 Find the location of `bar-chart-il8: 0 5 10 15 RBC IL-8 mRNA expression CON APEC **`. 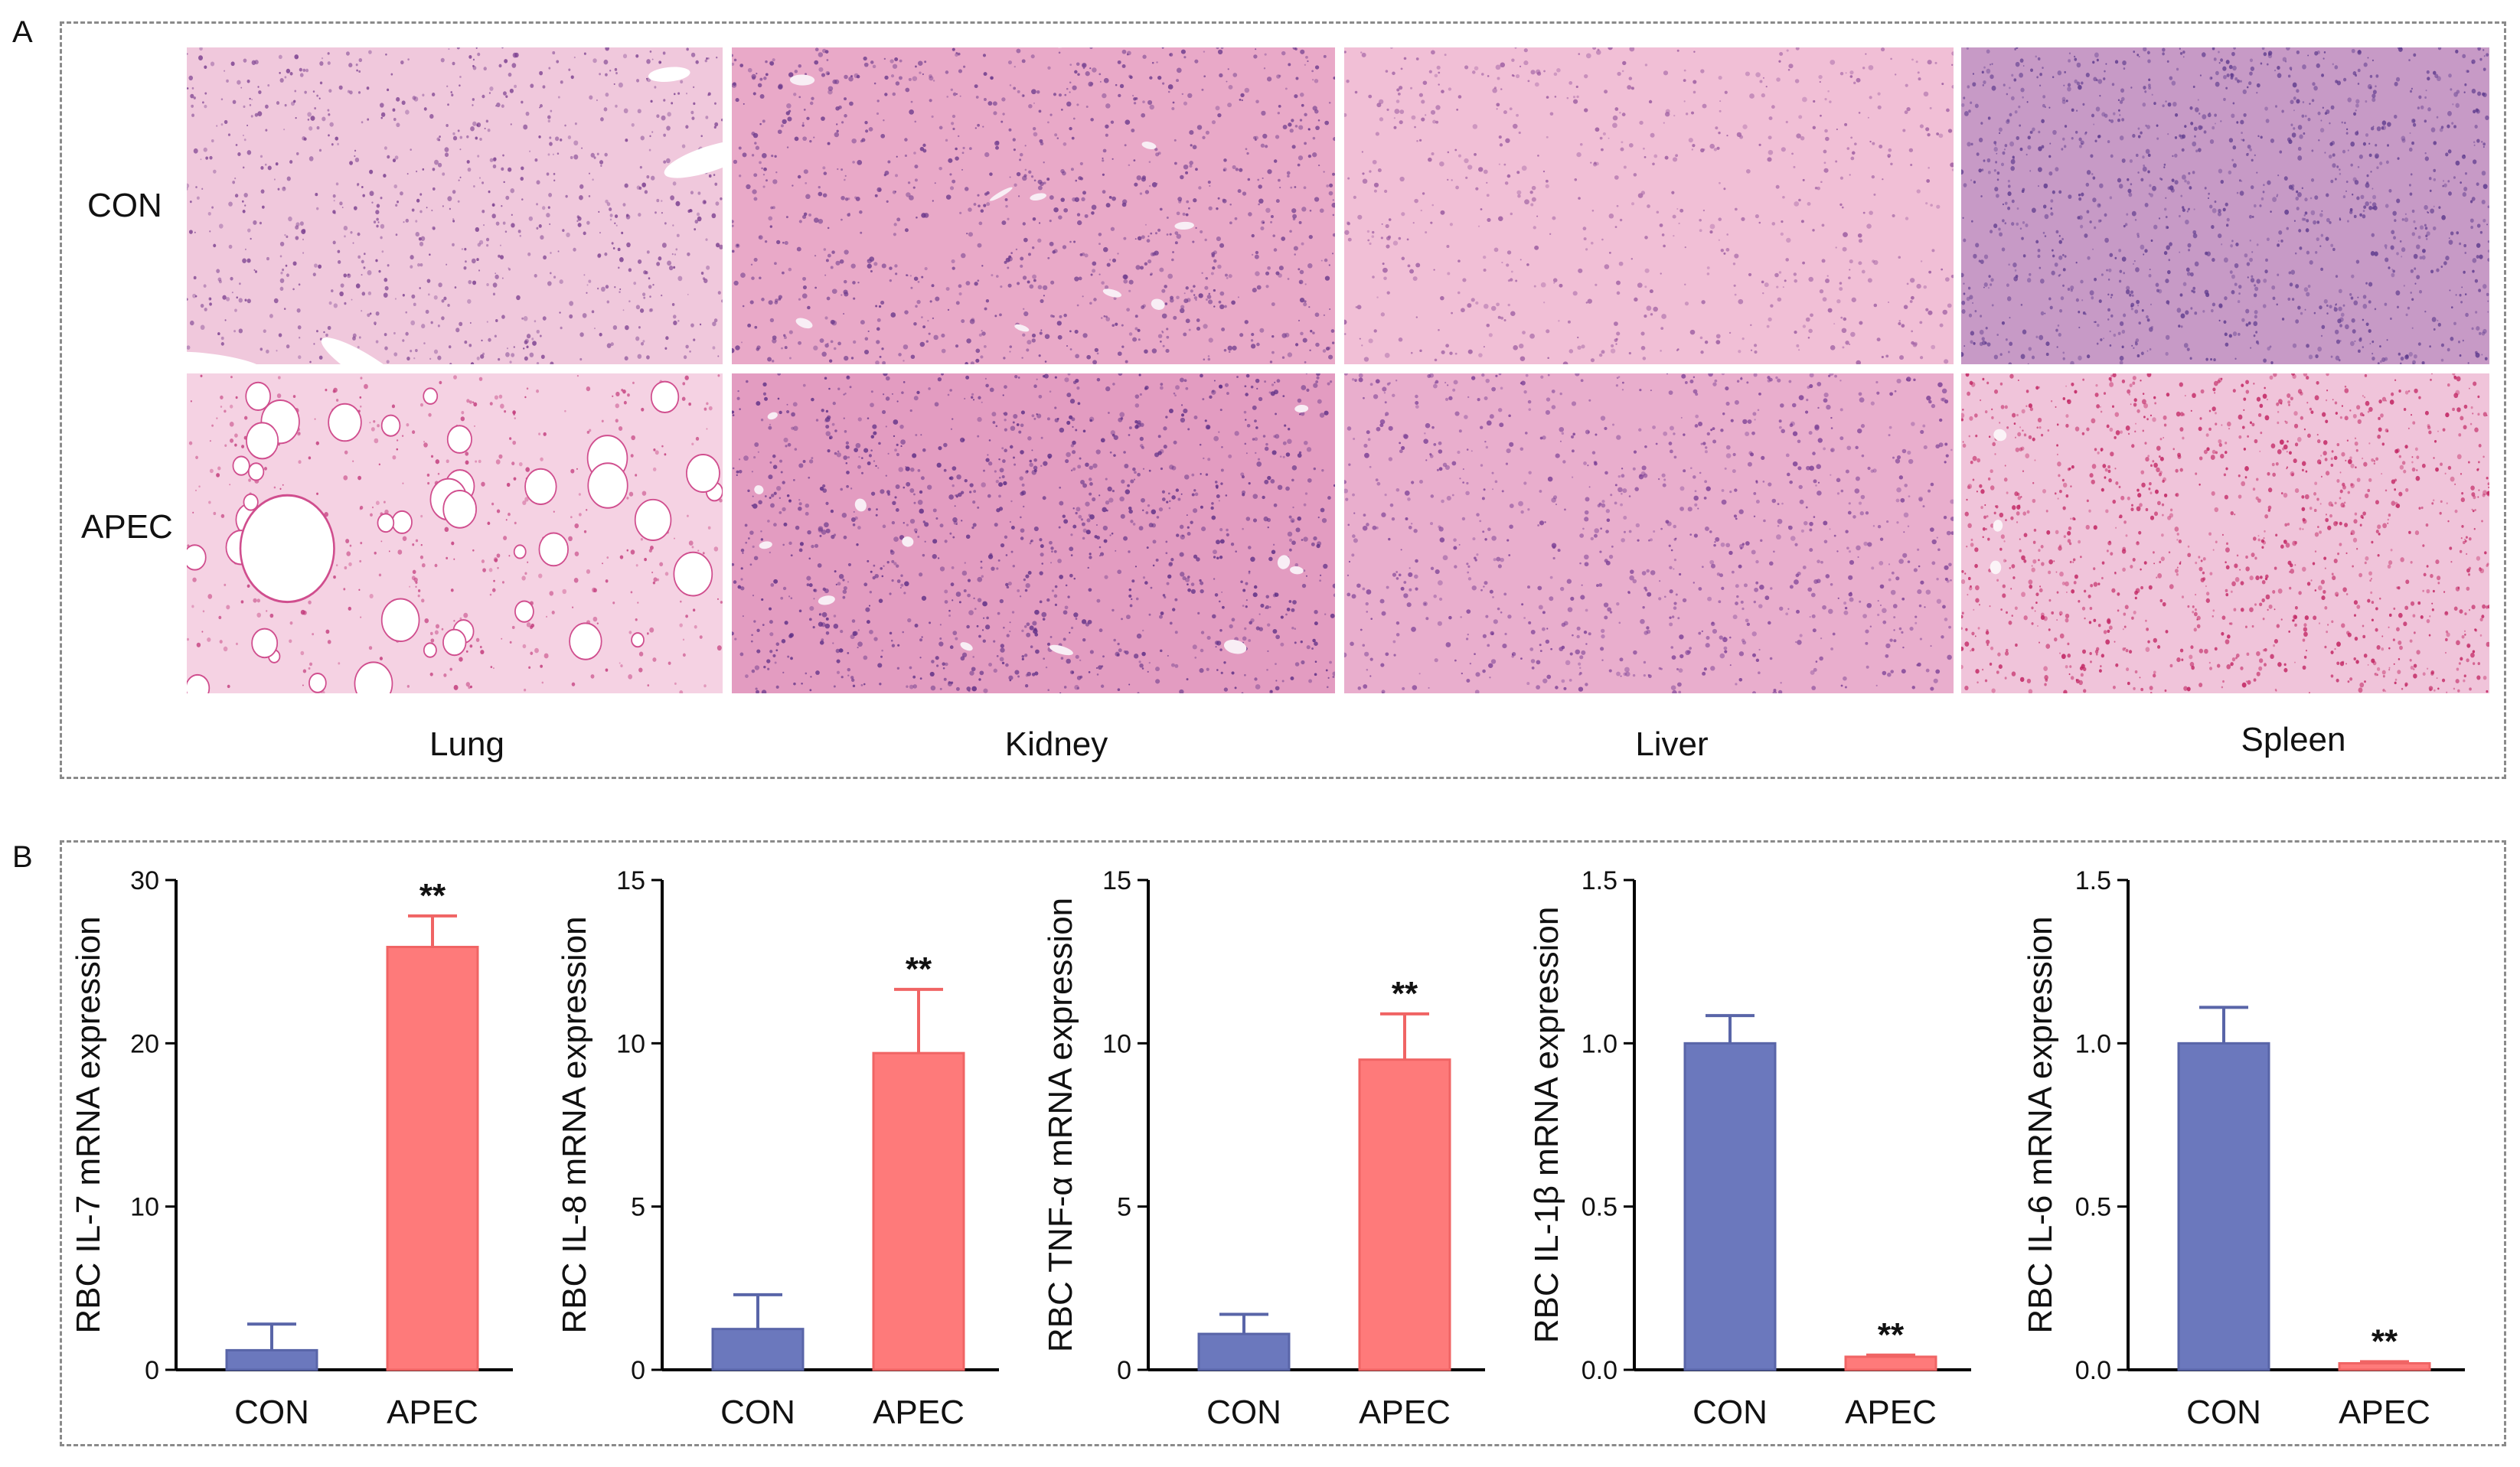

bar-chart-il8: 0 5 10 15 RBC IL-8 mRNA expression CON APEC ** is located at coordinates (784, 1155).